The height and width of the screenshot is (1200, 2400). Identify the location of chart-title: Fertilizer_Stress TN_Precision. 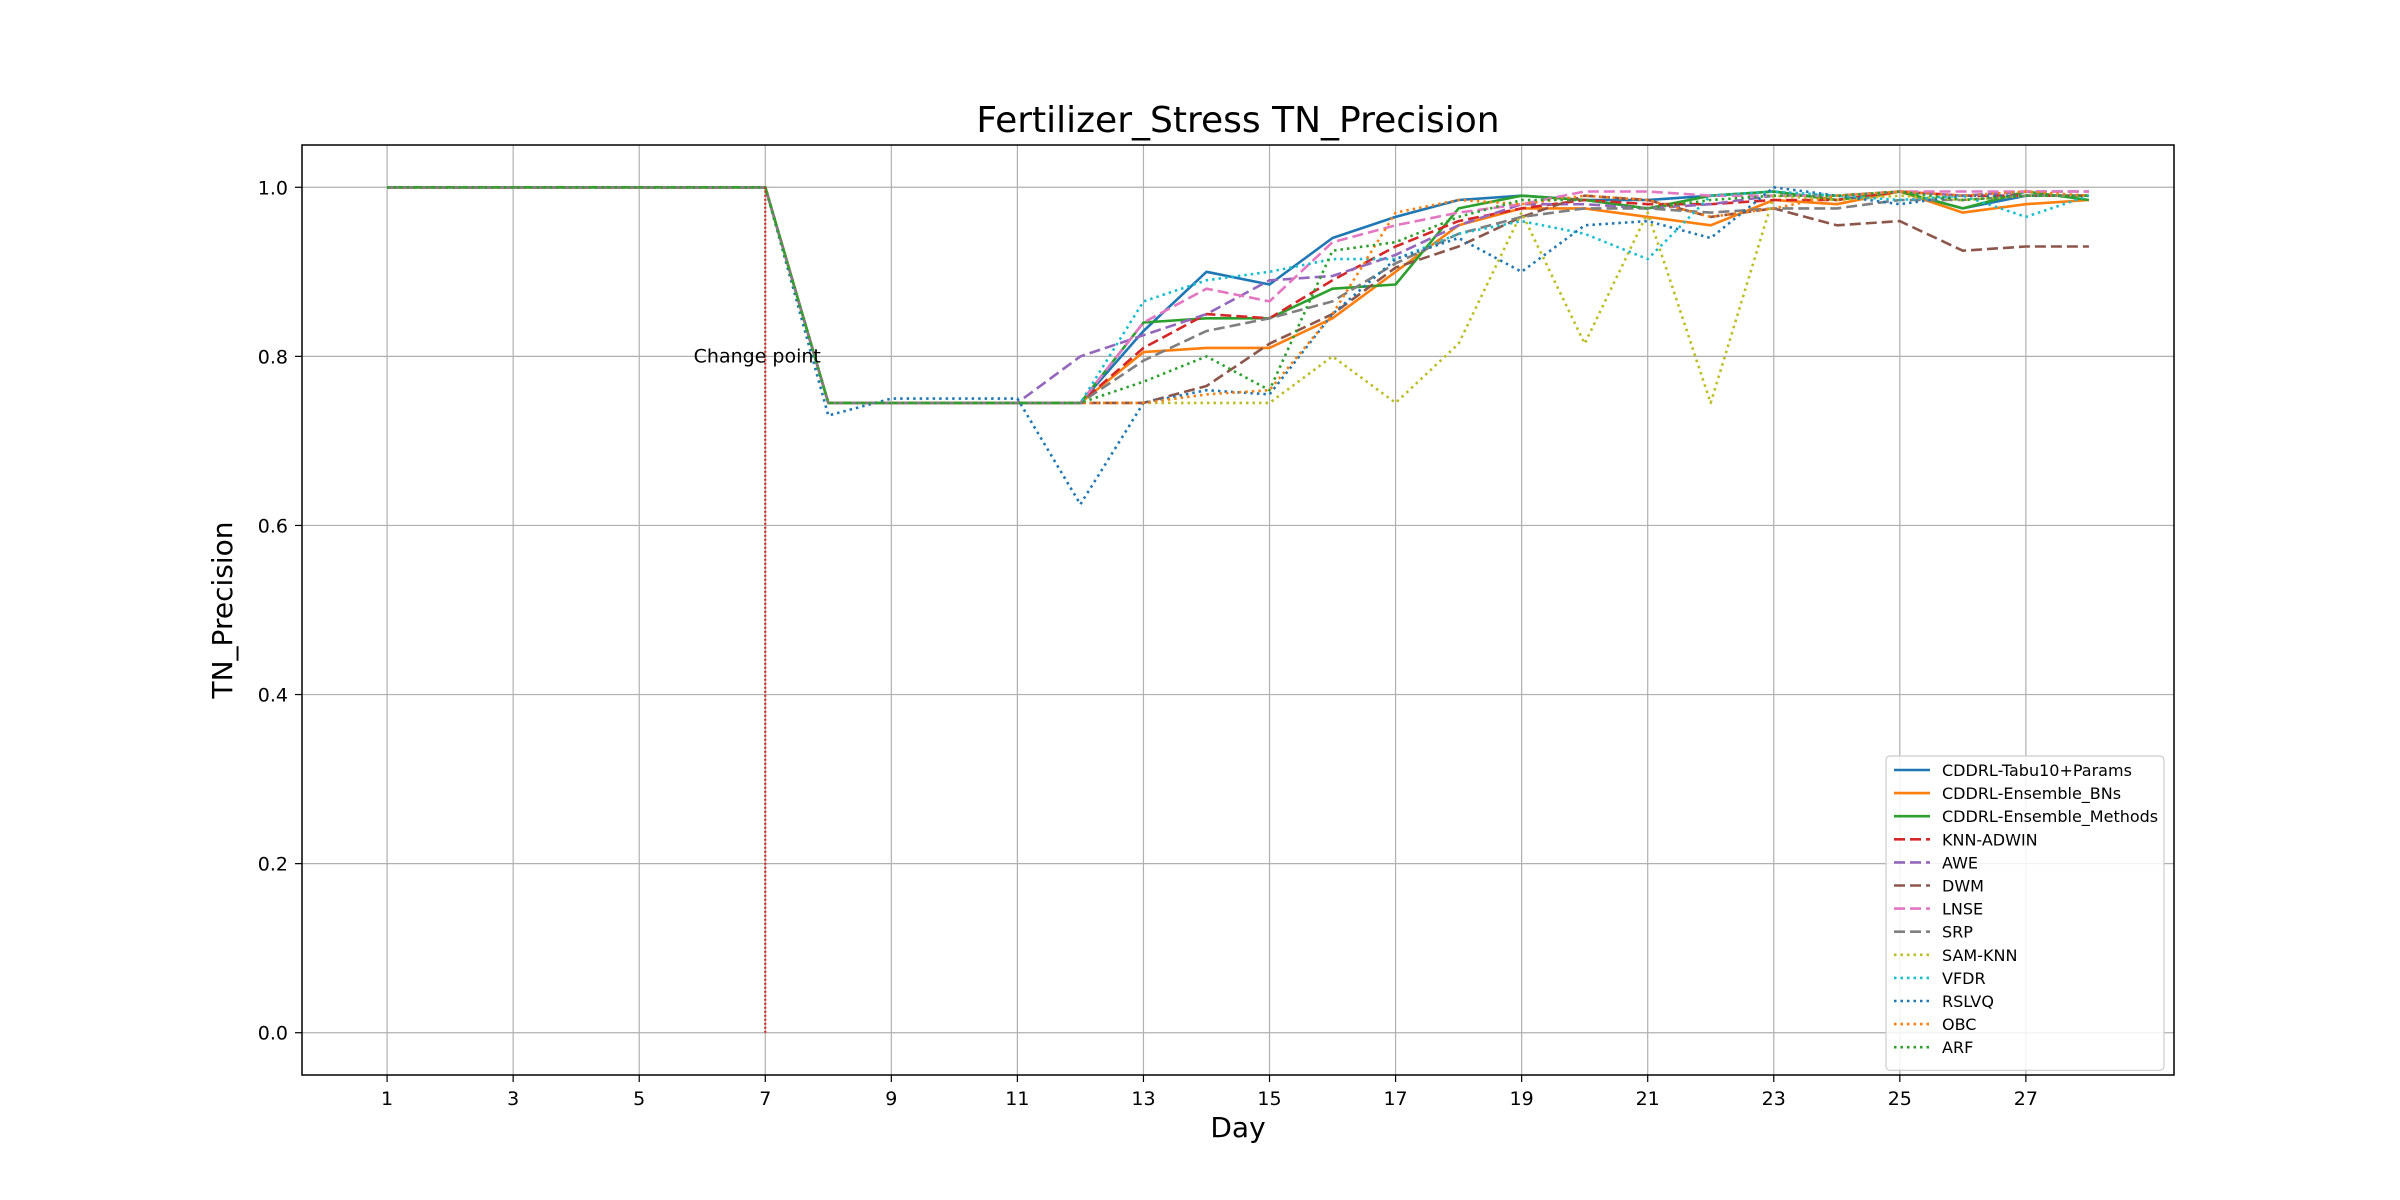
(1237, 120).